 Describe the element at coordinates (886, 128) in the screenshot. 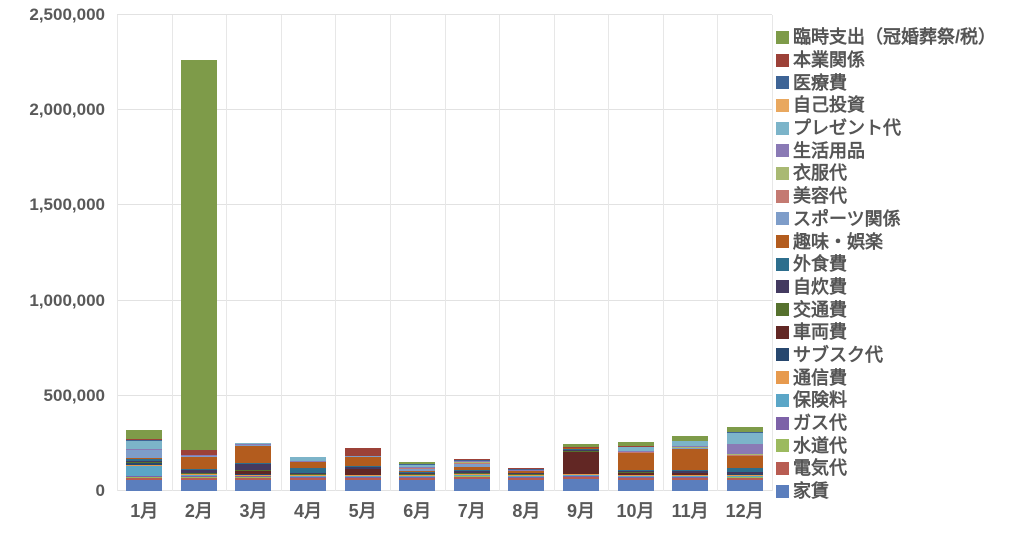

I see `legend-item-プレゼント代: プレゼント代` at that location.